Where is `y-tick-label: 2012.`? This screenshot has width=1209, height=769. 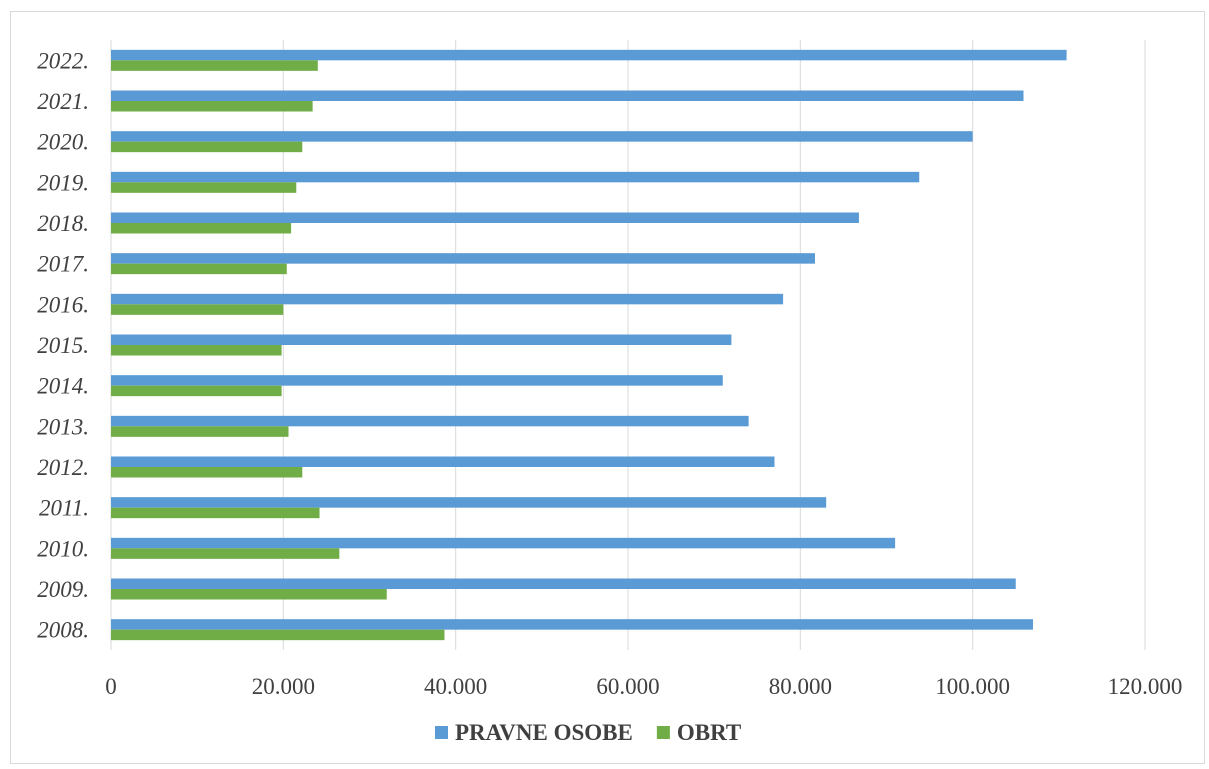 y-tick-label: 2012. is located at coordinates (63, 467).